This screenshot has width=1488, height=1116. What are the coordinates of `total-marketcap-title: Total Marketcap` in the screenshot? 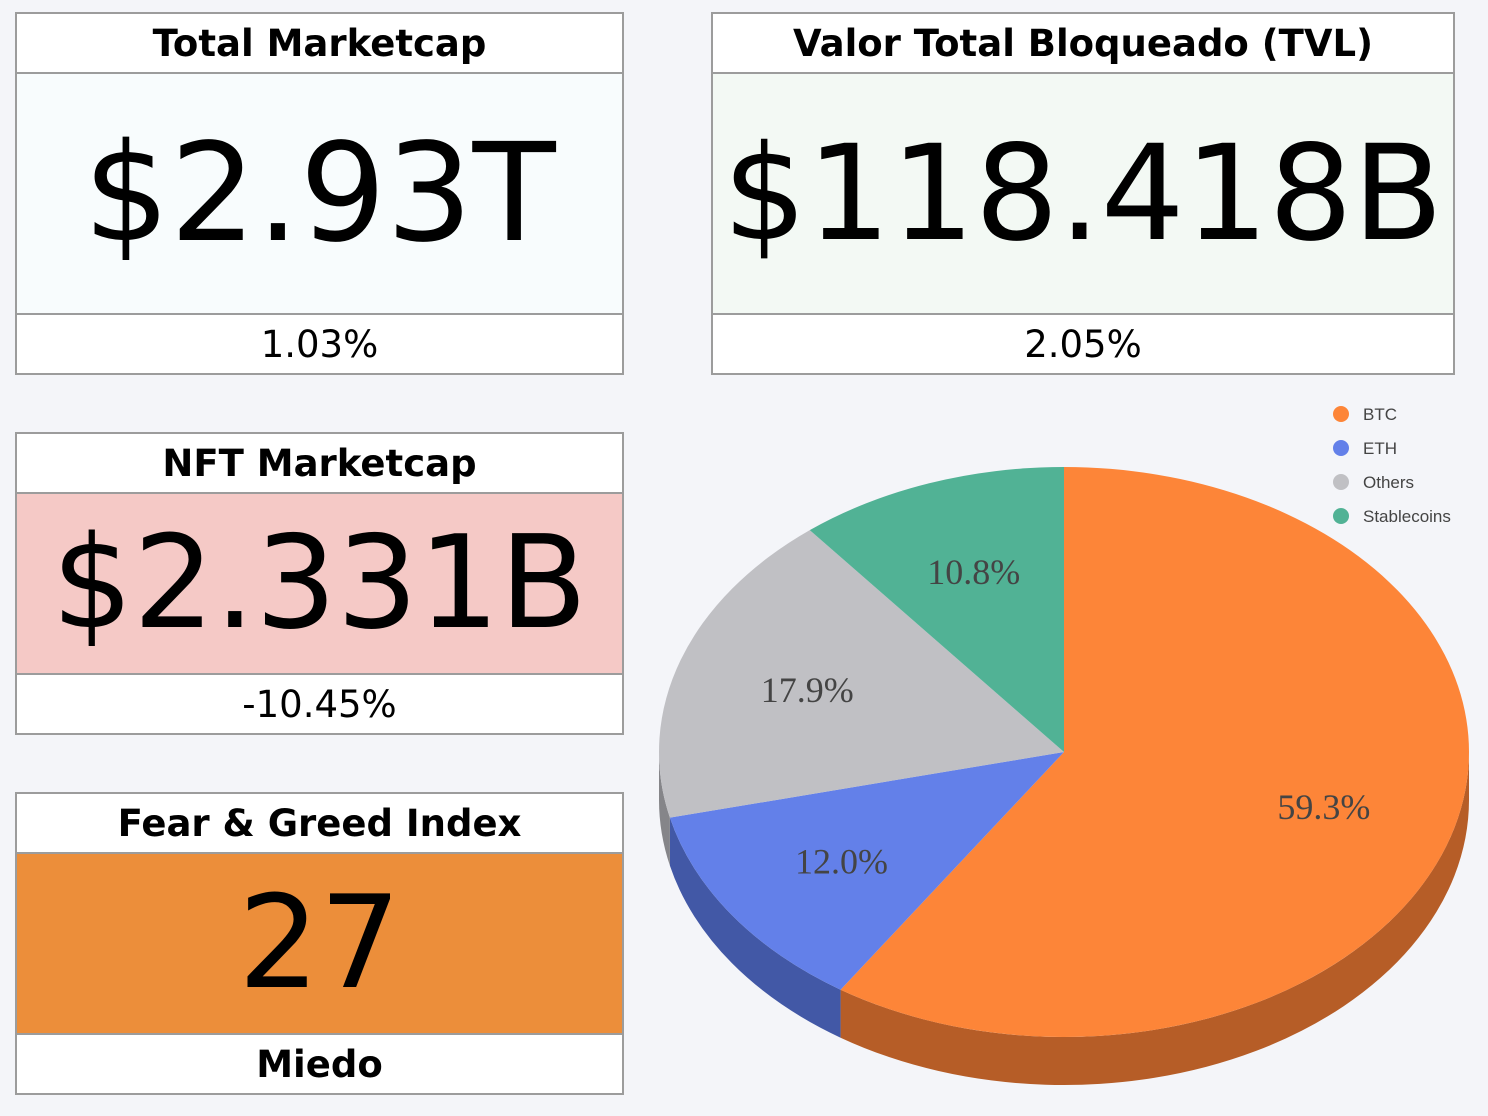 It's located at (319, 44).